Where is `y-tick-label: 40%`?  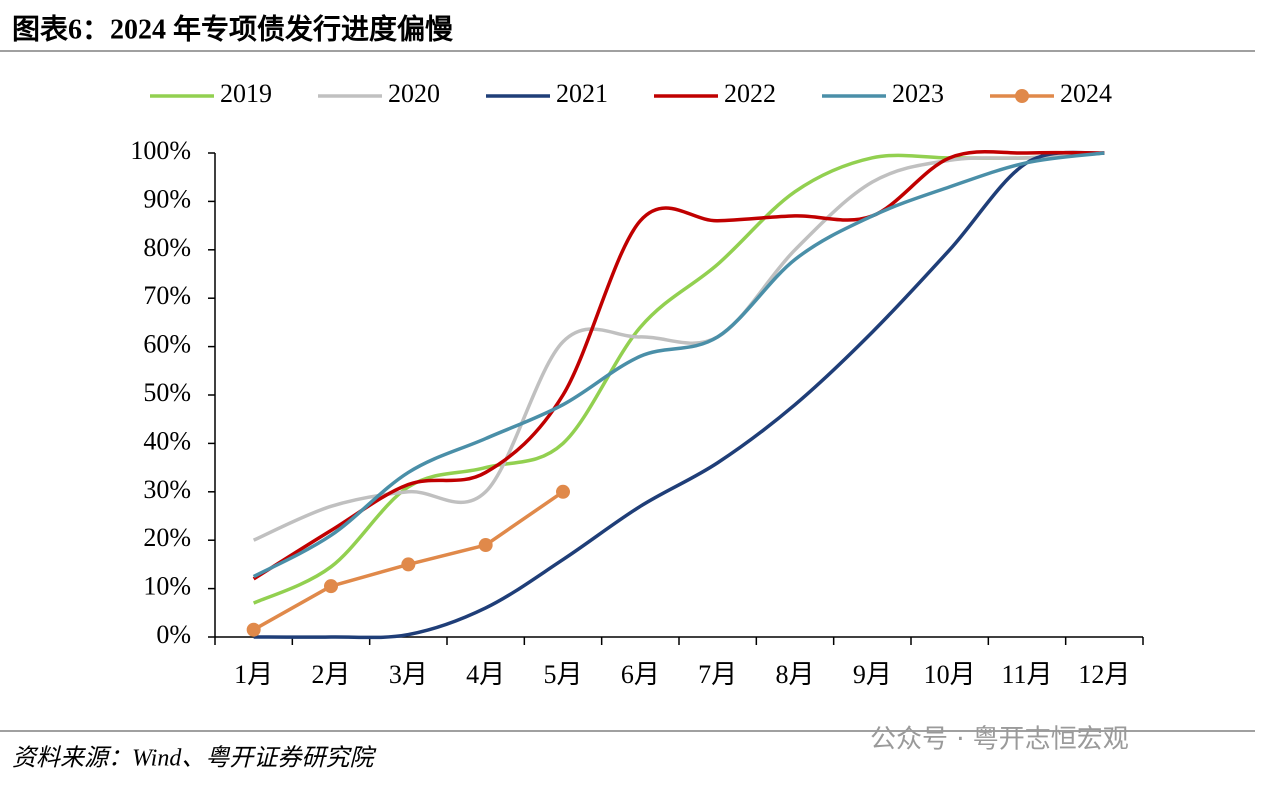
y-tick-label: 40% is located at coordinates (167, 440).